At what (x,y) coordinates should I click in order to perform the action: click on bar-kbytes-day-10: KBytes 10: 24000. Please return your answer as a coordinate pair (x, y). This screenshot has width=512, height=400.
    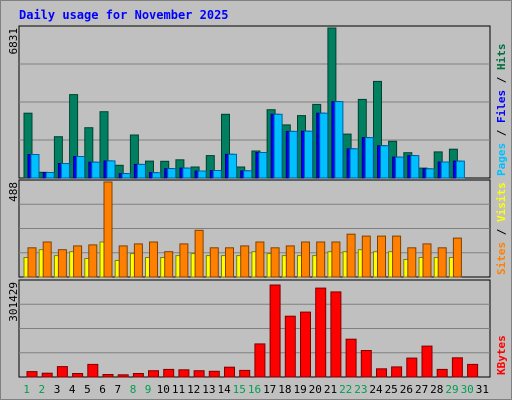
    Looking at the image, I should click on (169, 373).